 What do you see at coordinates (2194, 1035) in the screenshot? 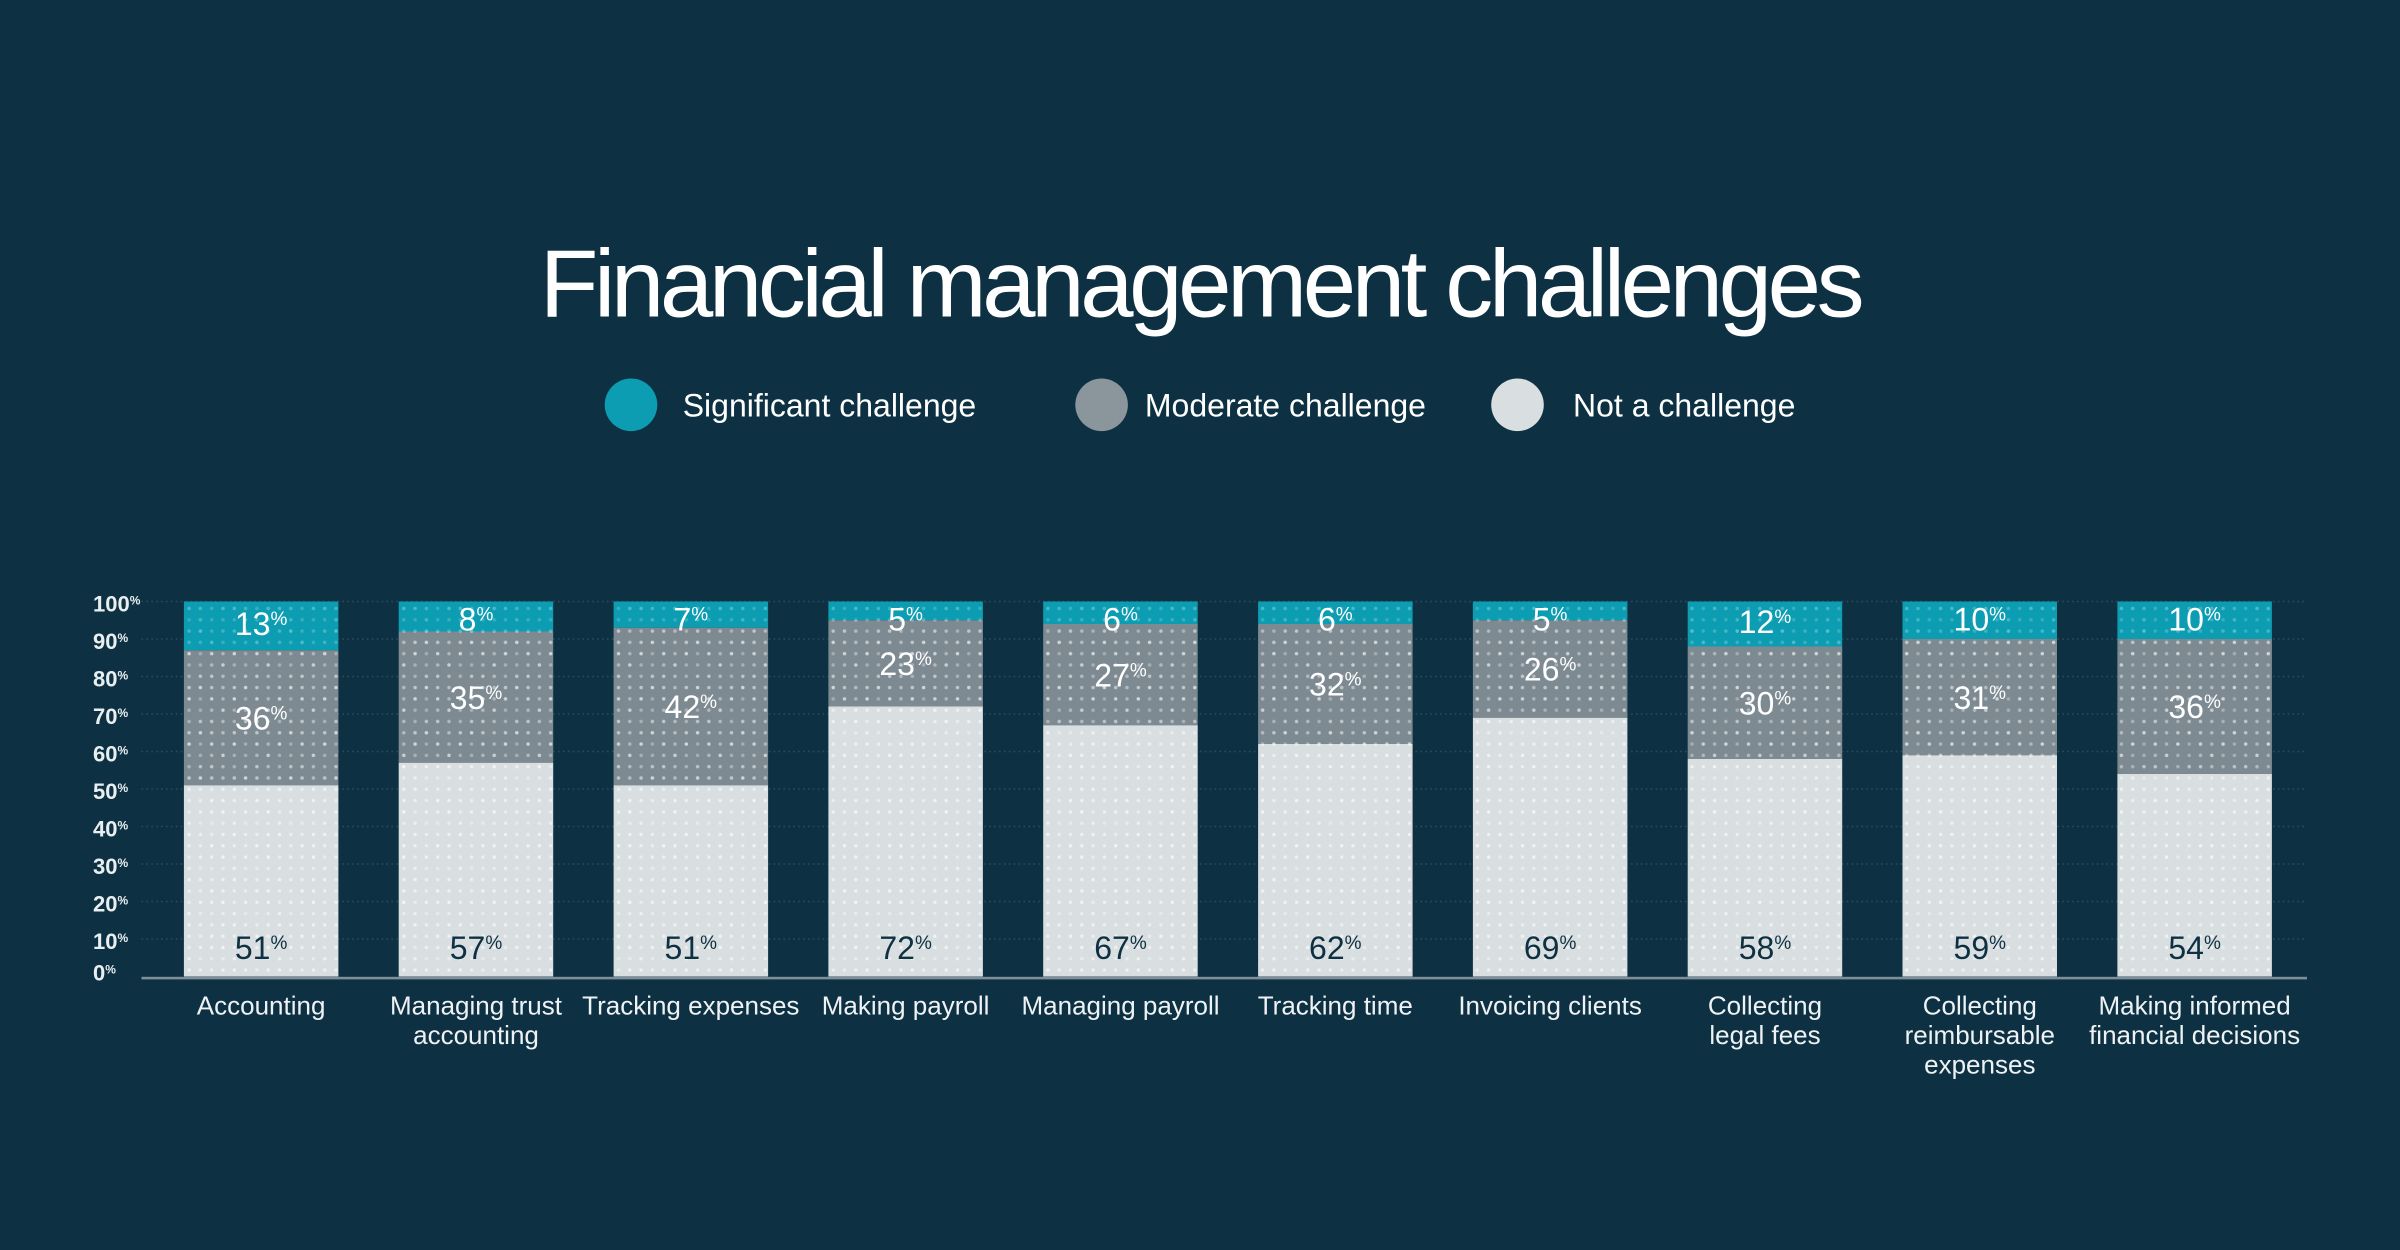
I see `svg-text: financial decisions` at bounding box center [2194, 1035].